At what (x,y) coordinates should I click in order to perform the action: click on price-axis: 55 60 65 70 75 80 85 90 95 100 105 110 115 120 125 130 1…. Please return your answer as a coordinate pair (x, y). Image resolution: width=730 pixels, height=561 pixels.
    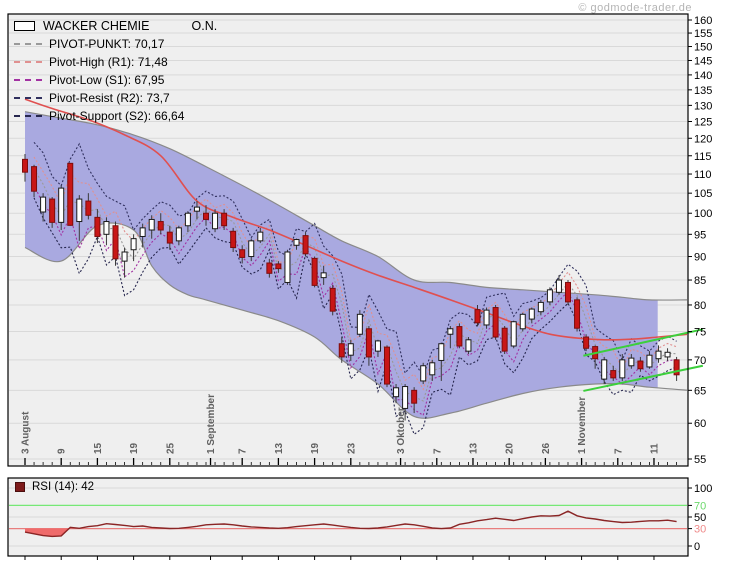
    Looking at the image, I should click on (700, 240).